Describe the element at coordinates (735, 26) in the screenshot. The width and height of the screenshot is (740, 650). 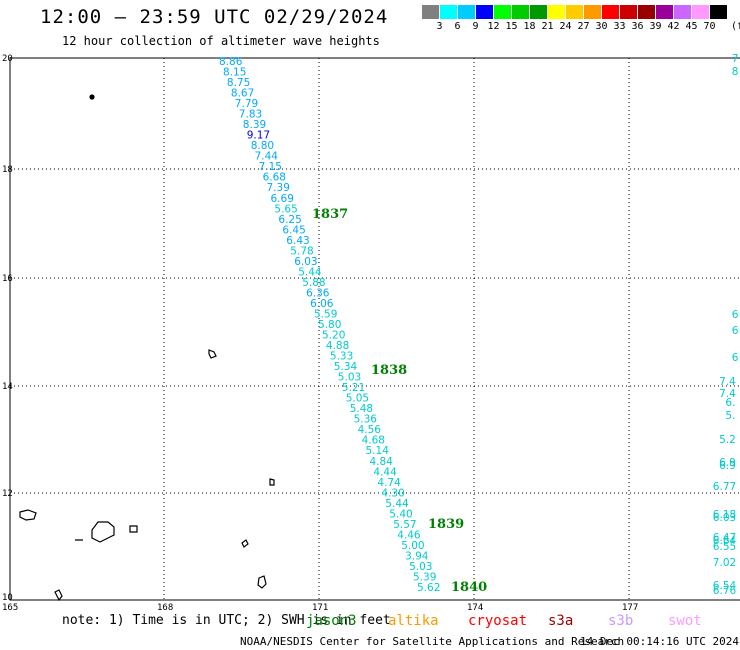
I see `colorbar-unit: (ft)` at that location.